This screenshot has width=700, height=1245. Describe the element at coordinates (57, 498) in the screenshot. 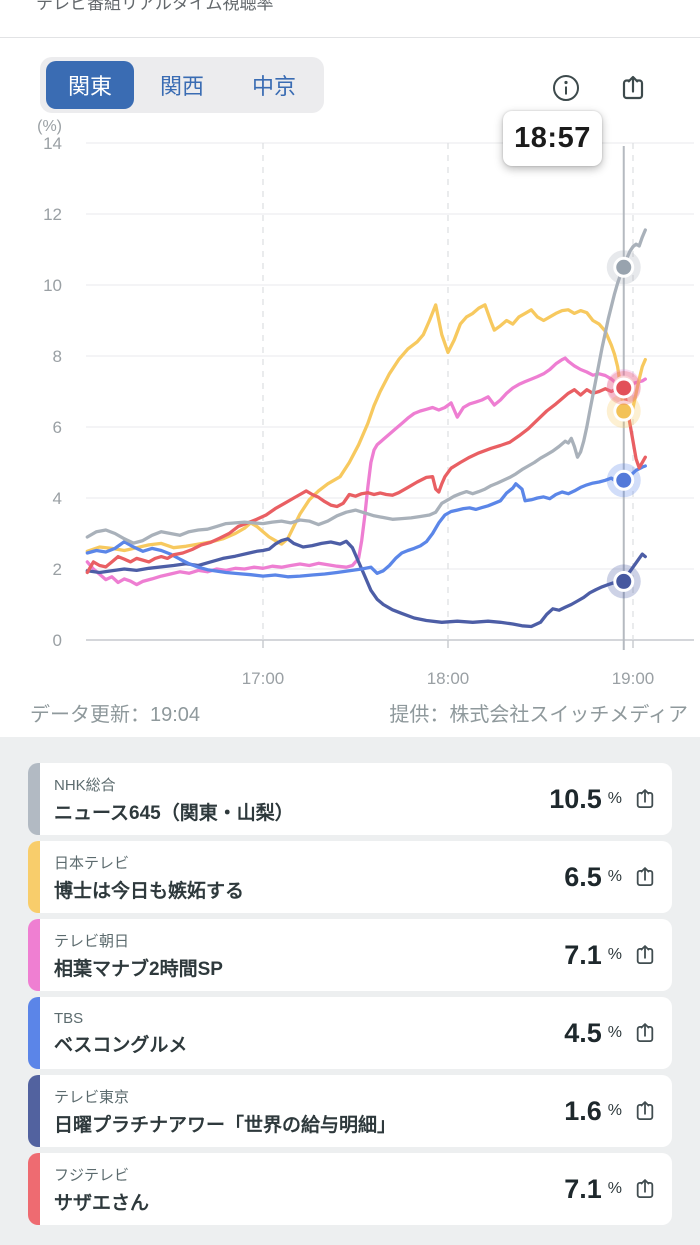

I see `svg-text: 4` at that location.